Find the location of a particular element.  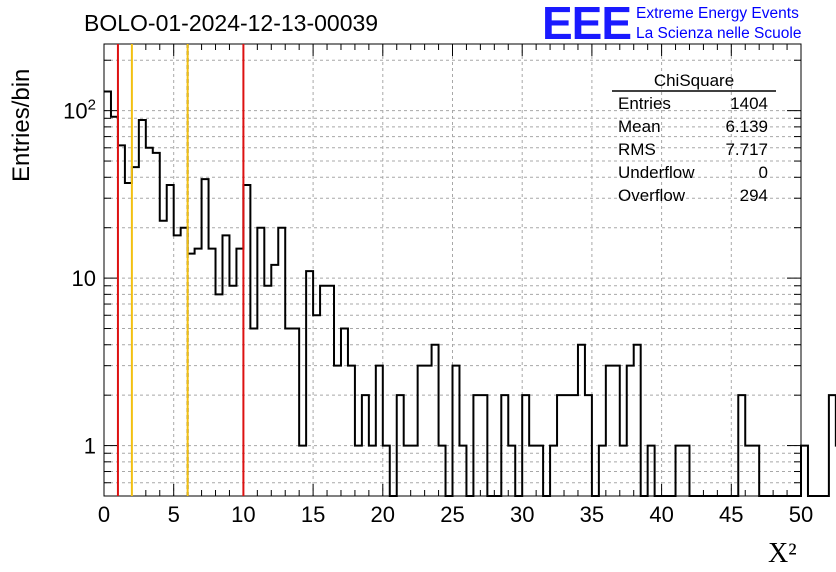

stats-row-label: Underflow is located at coordinates (656, 172).